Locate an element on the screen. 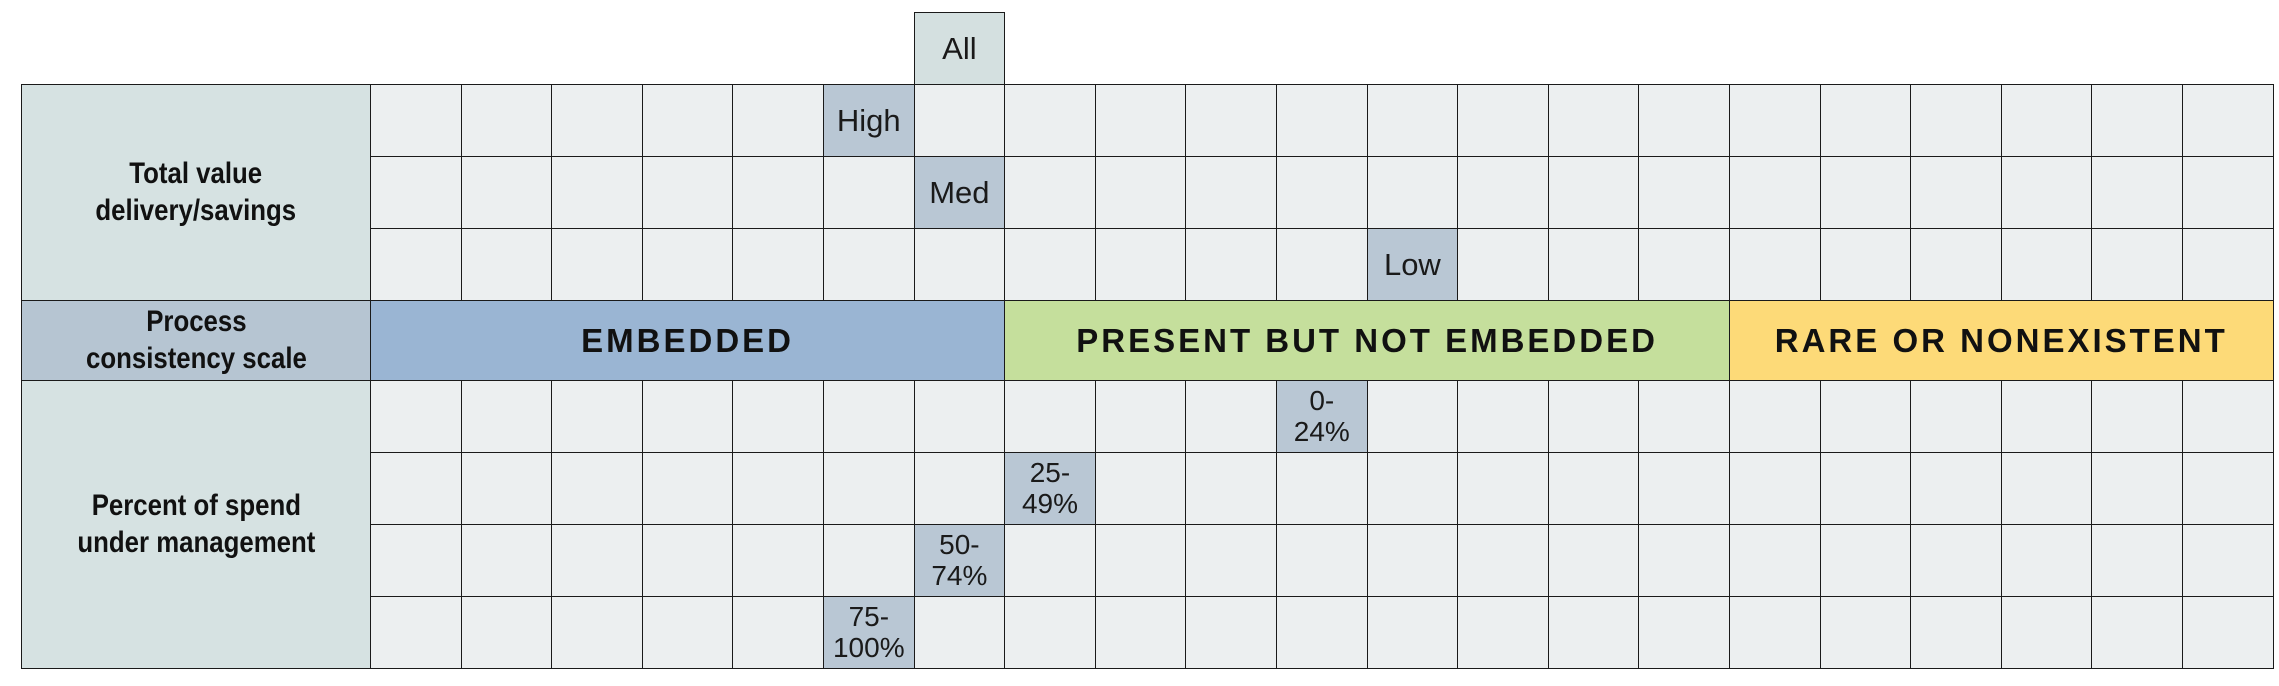  row-label-process-consistency: Process consistency scale is located at coordinates (196, 340).